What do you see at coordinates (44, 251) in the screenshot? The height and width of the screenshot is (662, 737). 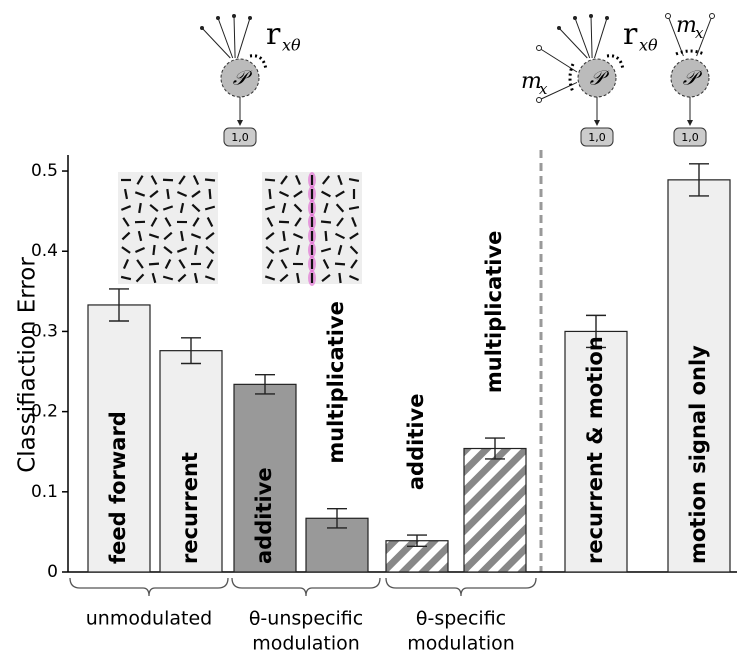 I see `y-tick-label: 0.4` at bounding box center [44, 251].